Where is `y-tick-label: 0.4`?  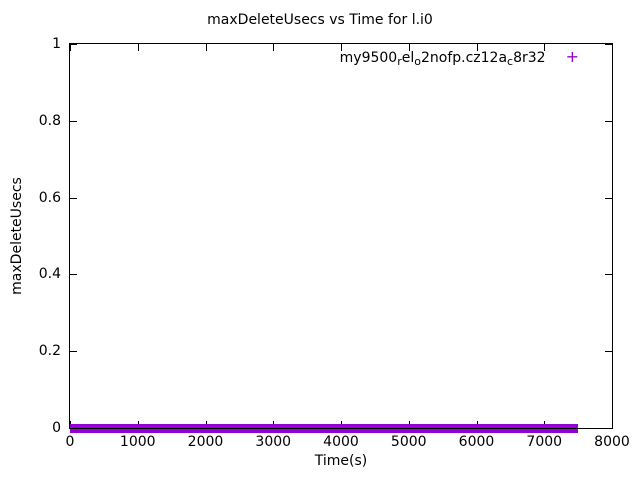
y-tick-label: 0.4 is located at coordinates (49, 274).